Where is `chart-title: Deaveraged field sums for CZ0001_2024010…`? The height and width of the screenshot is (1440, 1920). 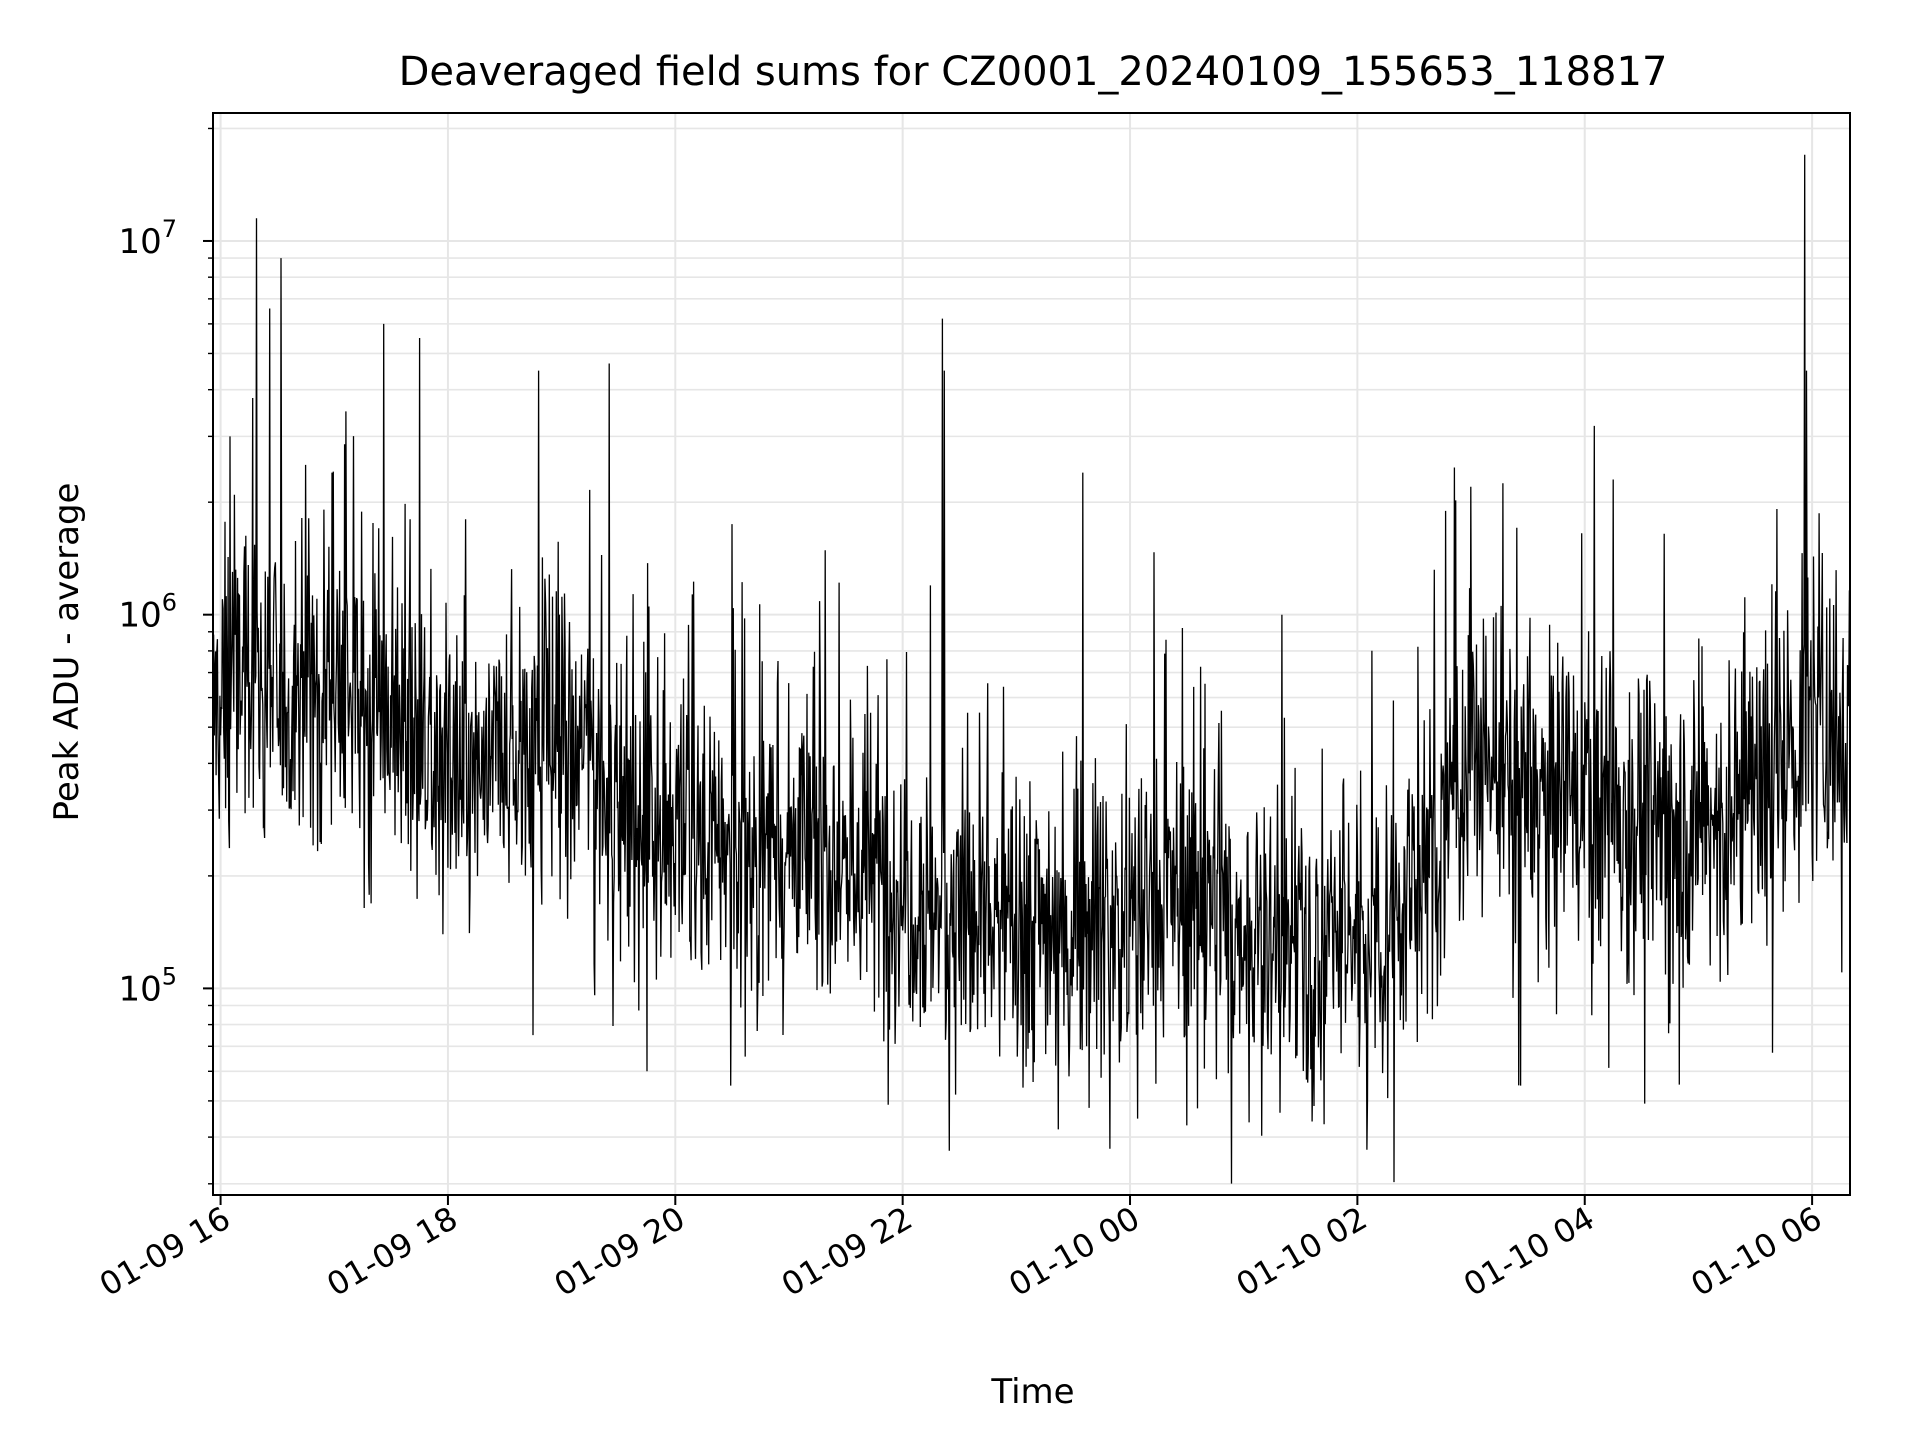 chart-title: Deaveraged field sums for CZ0001_2024010… is located at coordinates (1033, 72).